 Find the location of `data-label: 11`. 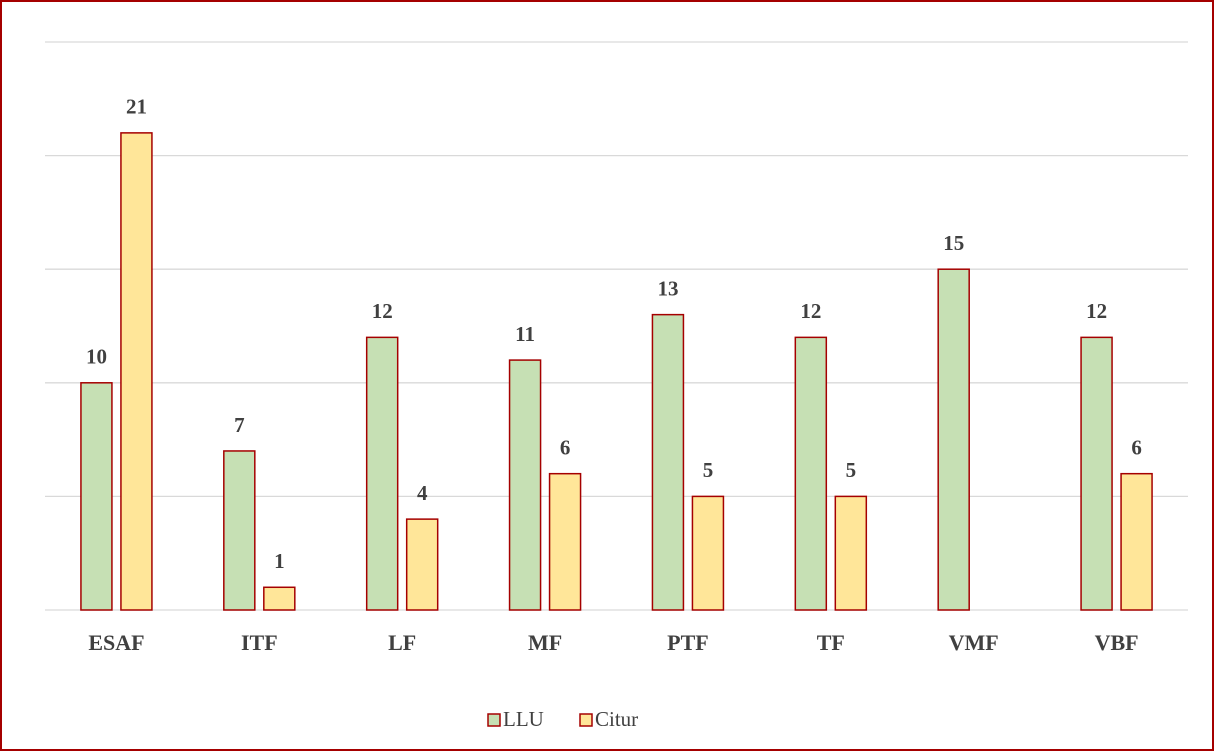

data-label: 11 is located at coordinates (525, 334).